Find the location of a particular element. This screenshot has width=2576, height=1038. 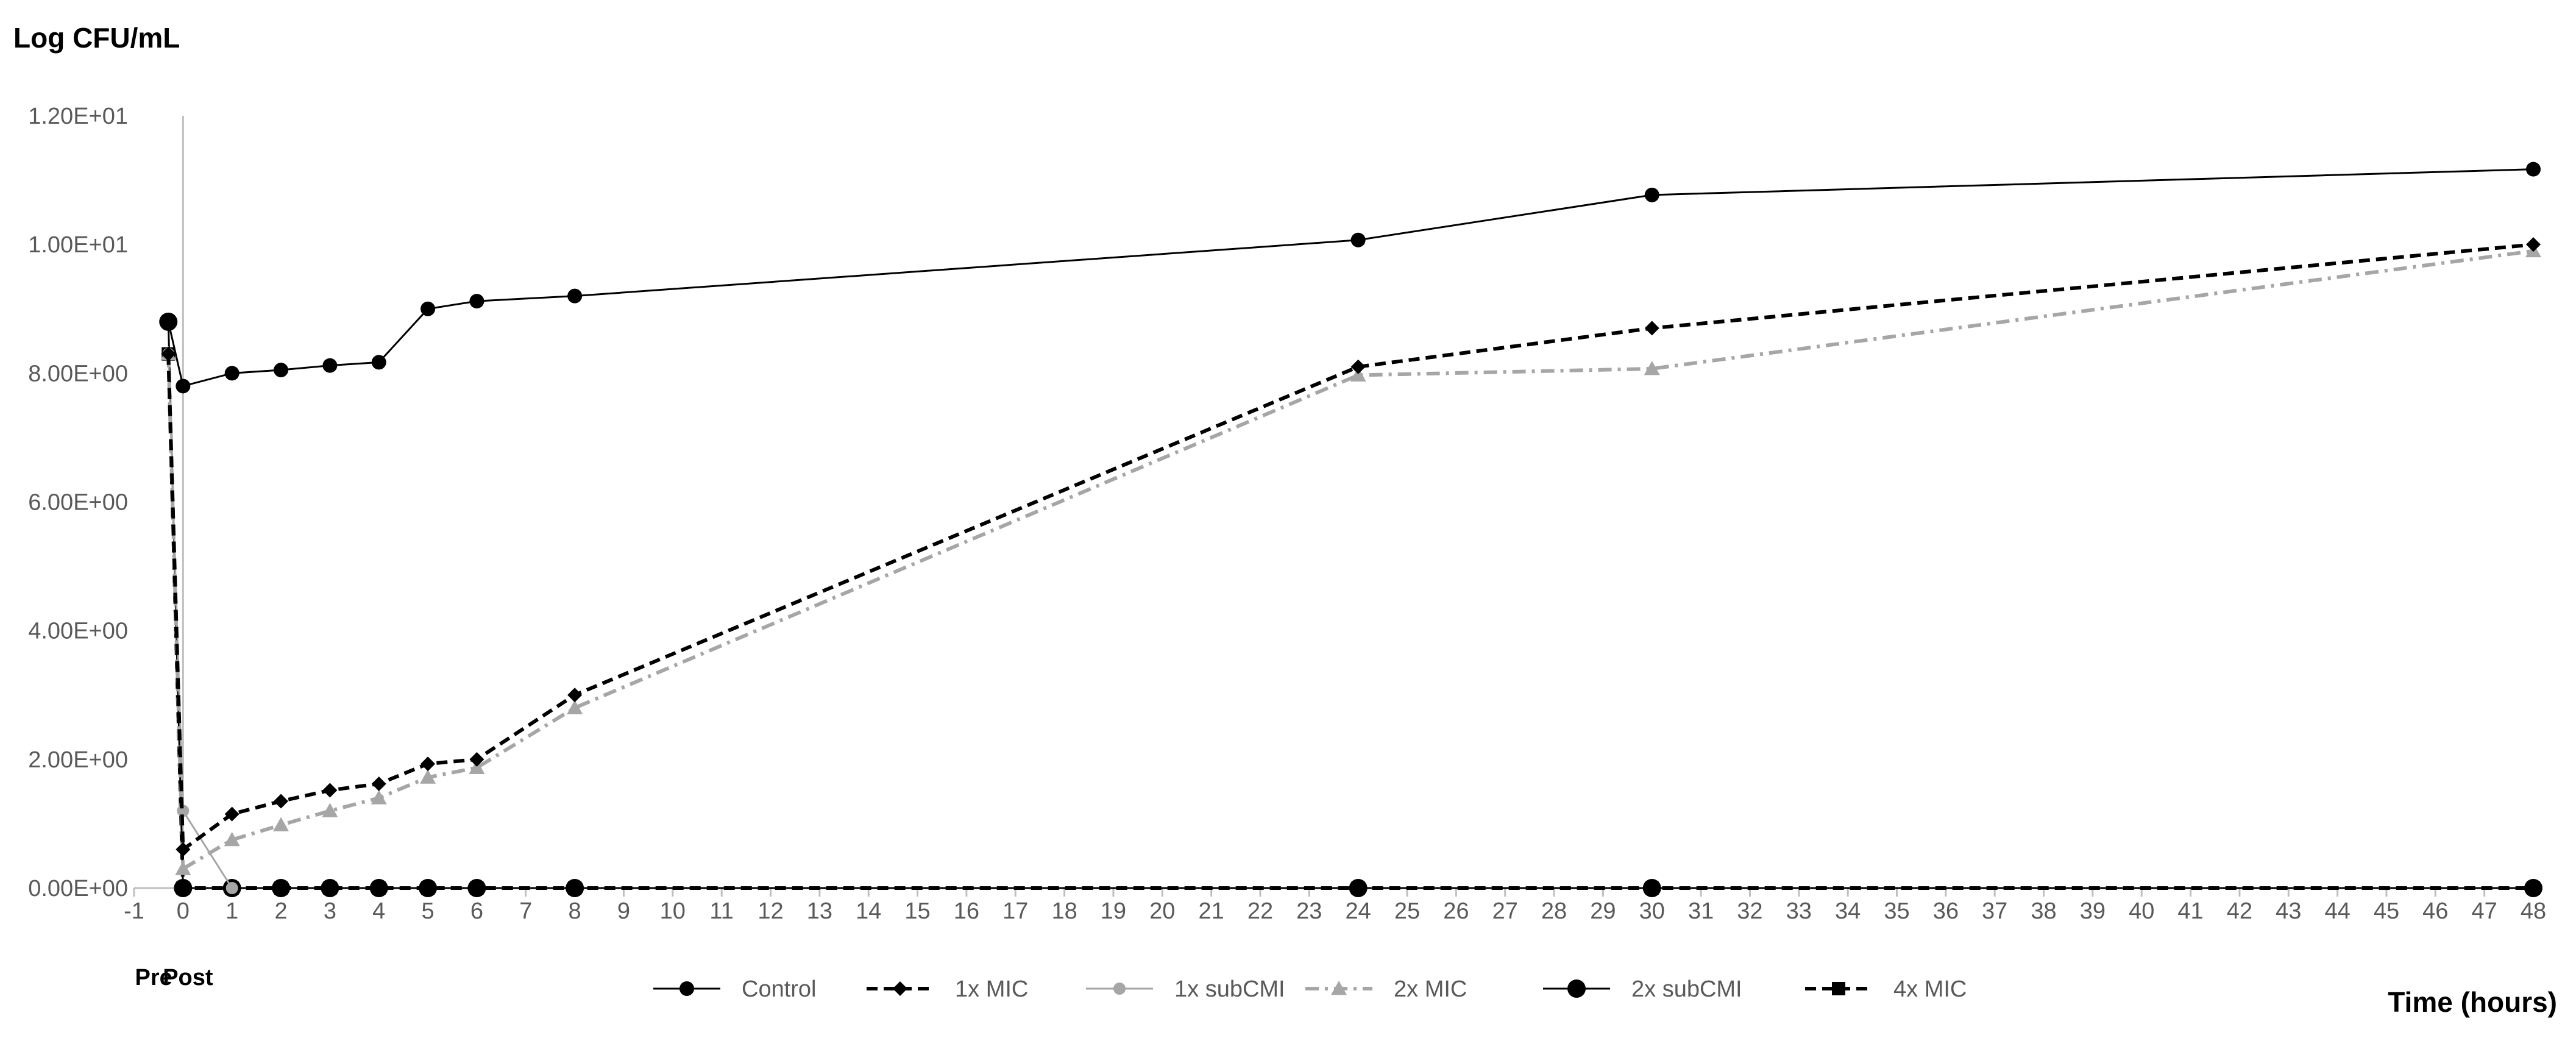

y-axis-title: Log CFU/mL is located at coordinates (96, 38).